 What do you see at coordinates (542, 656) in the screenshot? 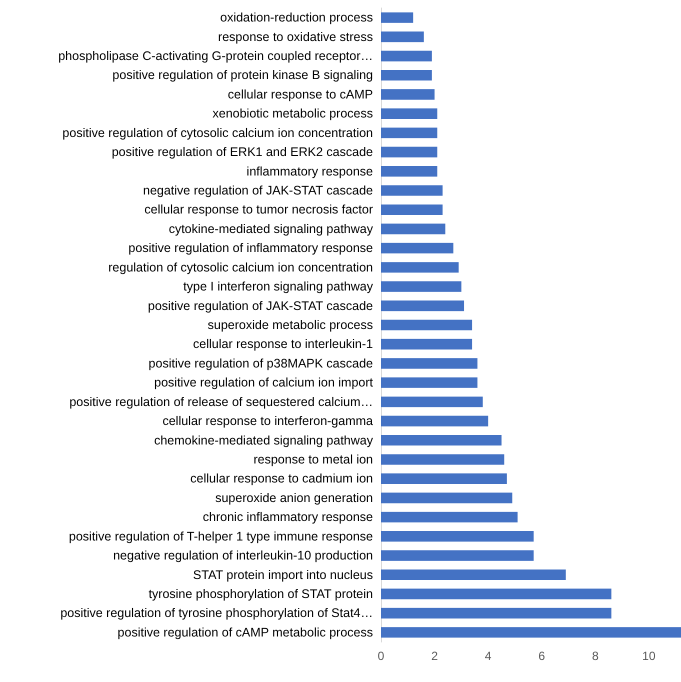
I see `x-tick-label: 6` at bounding box center [542, 656].